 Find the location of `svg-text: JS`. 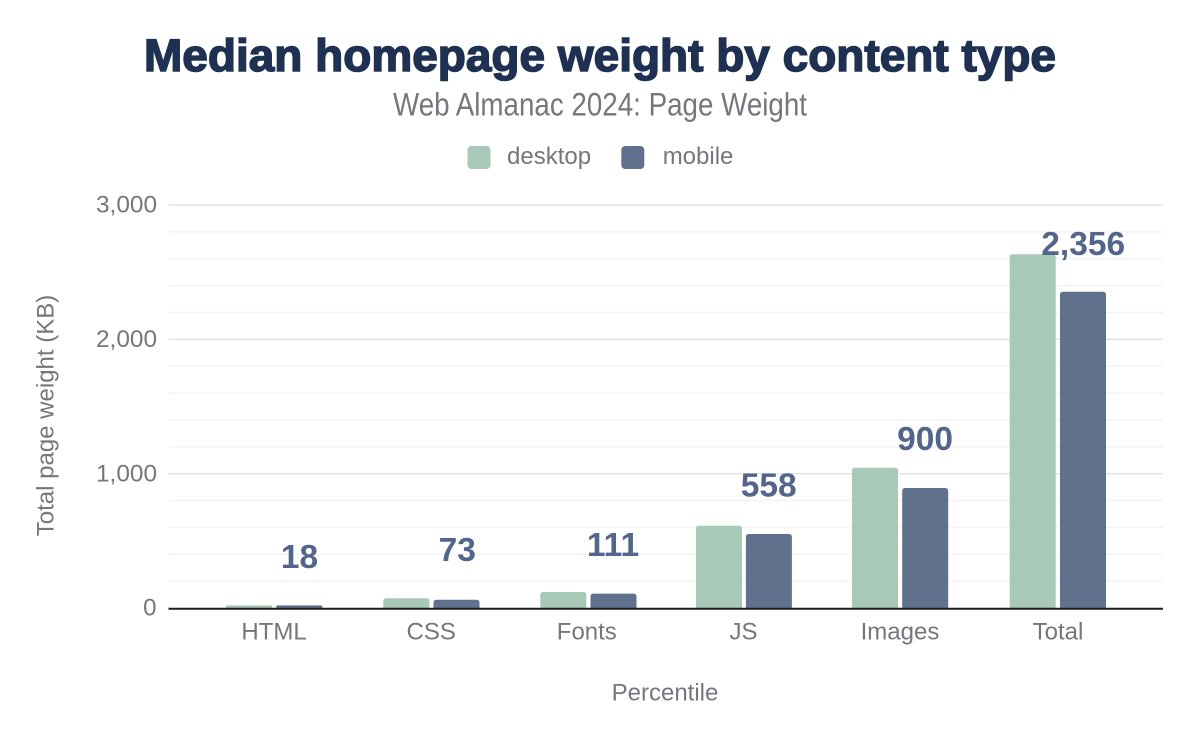

svg-text: JS is located at coordinates (743, 632).